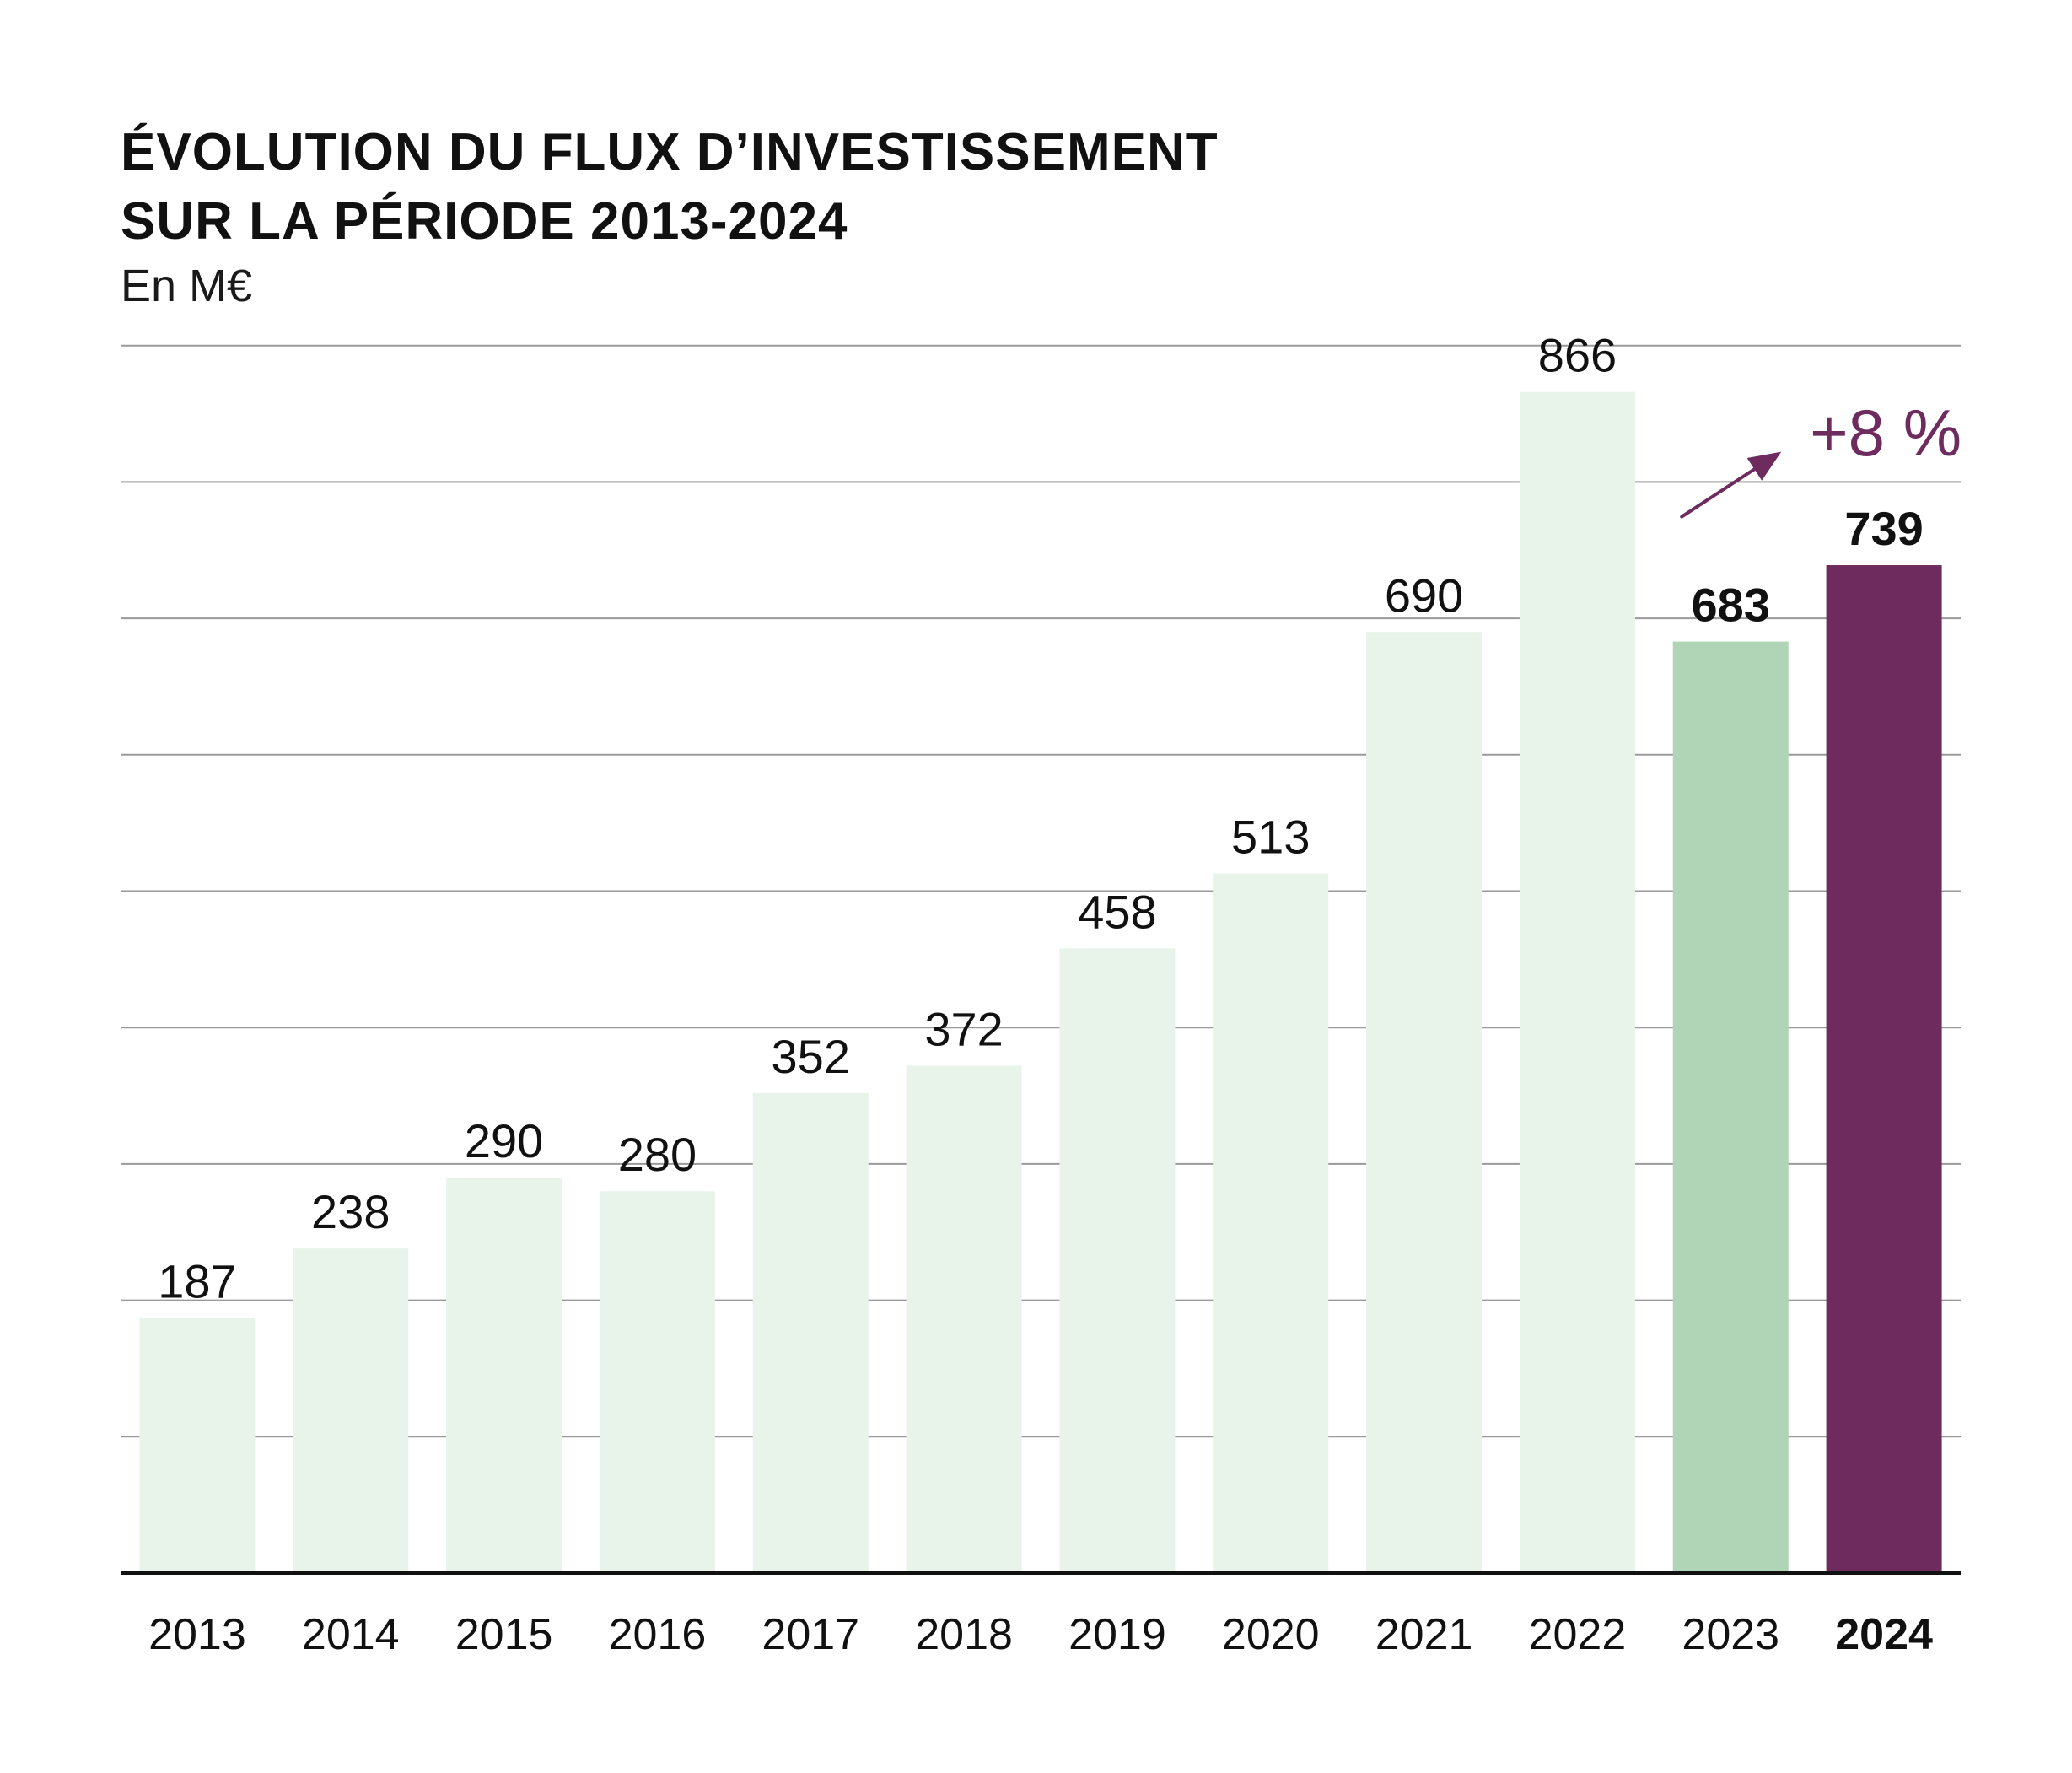  What do you see at coordinates (197, 1281) in the screenshot?
I see `value-label-2013: 187` at bounding box center [197, 1281].